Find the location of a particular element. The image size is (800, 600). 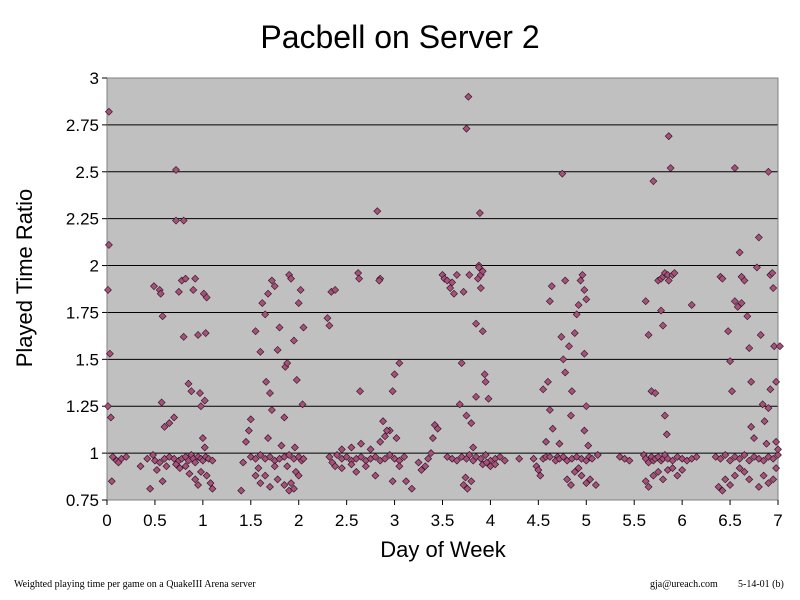

y-tick-label: 2 is located at coordinates (94, 266).